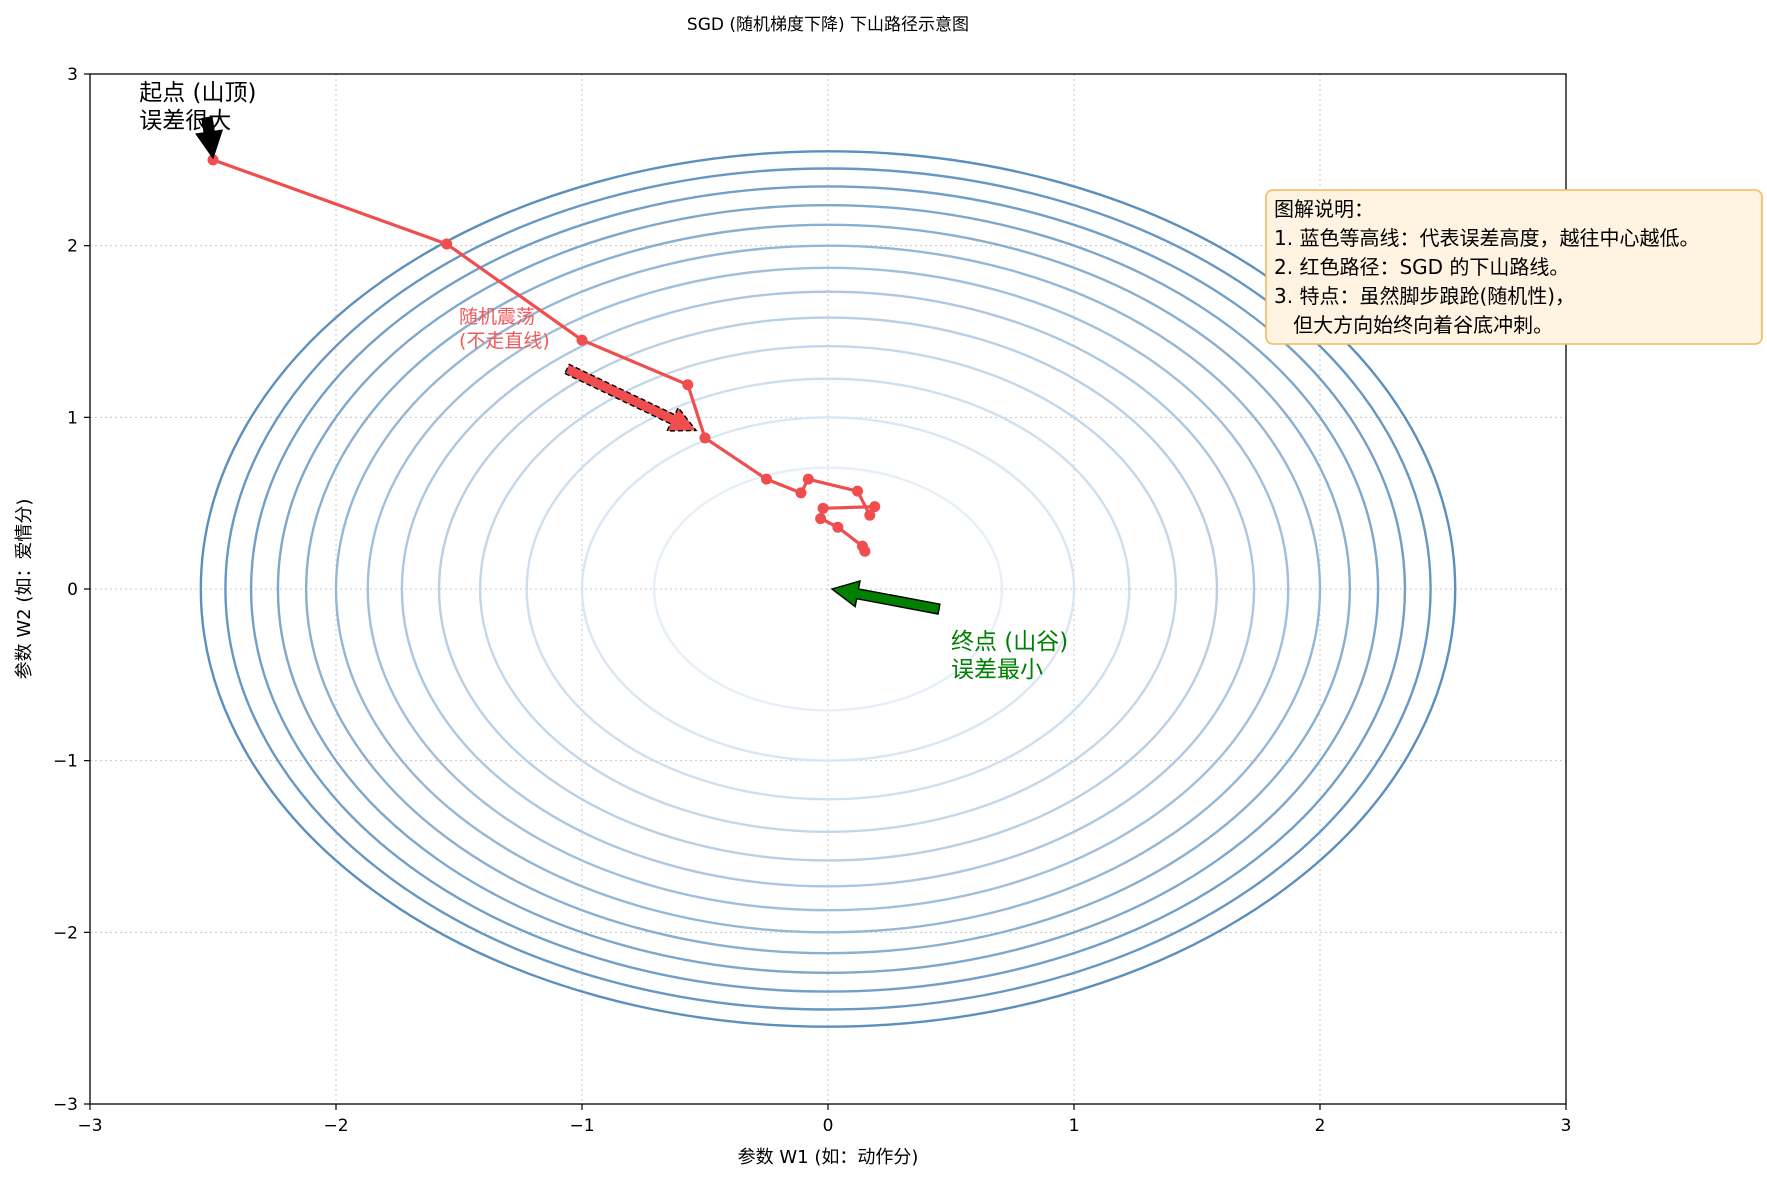  What do you see at coordinates (1074, 1126) in the screenshot?
I see `x-tick-label-4: 1` at bounding box center [1074, 1126].